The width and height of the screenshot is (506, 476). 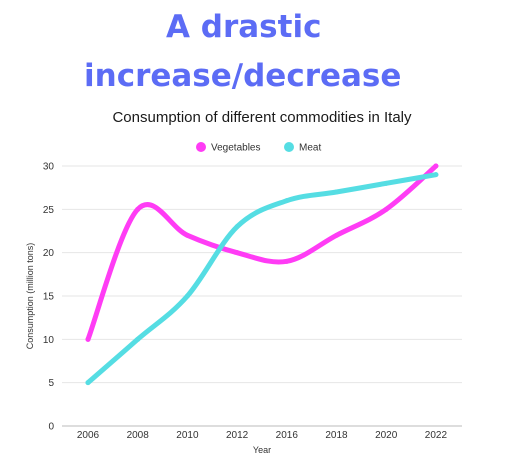 What do you see at coordinates (287, 435) in the screenshot?
I see `x-tick-label: 2016` at bounding box center [287, 435].